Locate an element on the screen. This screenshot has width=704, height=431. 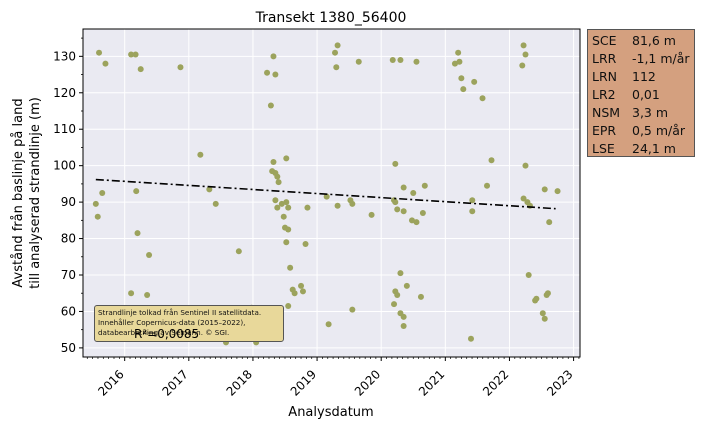
x-tick-label: 2022 is located at coordinates (495, 382).